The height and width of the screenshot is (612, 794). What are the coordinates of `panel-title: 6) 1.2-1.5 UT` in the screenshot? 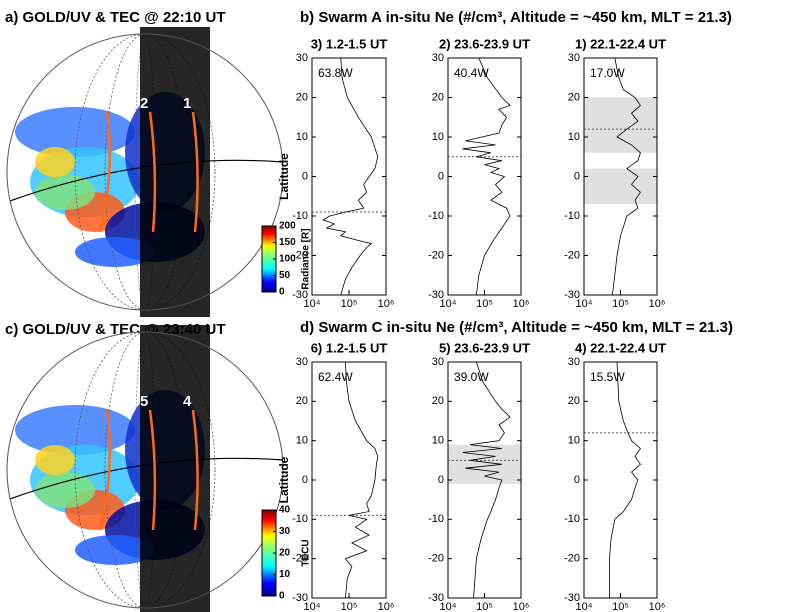 It's located at (349, 347).